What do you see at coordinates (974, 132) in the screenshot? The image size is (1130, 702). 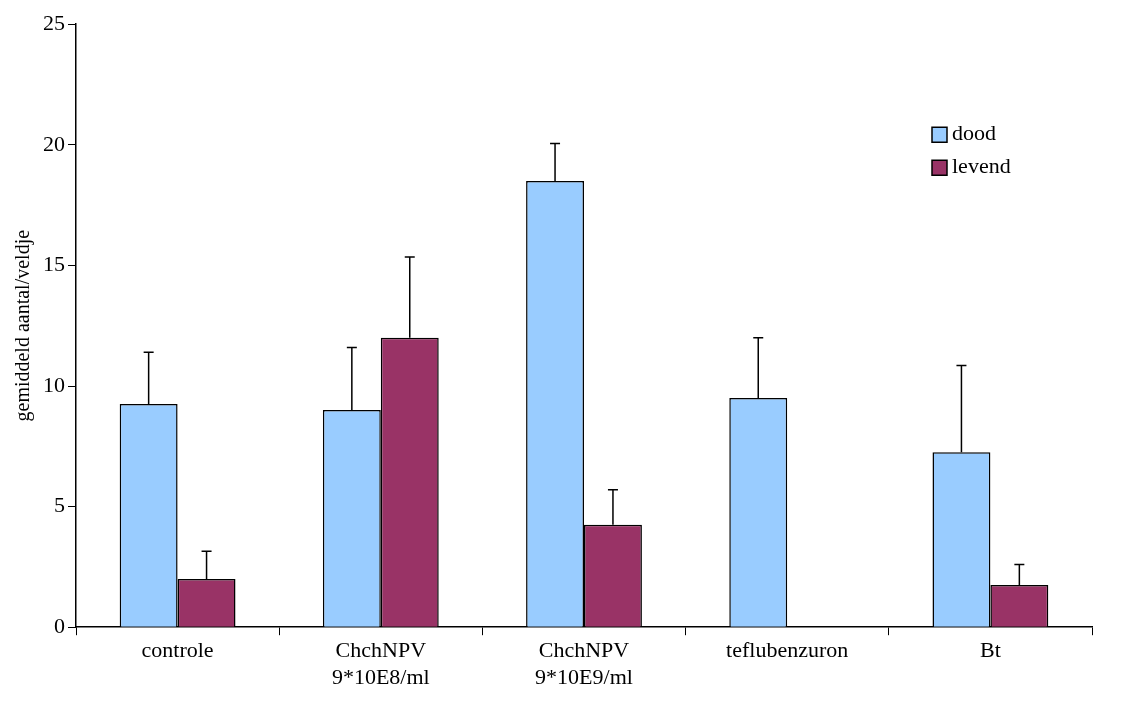 I see `legend-label: dood` at bounding box center [974, 132].